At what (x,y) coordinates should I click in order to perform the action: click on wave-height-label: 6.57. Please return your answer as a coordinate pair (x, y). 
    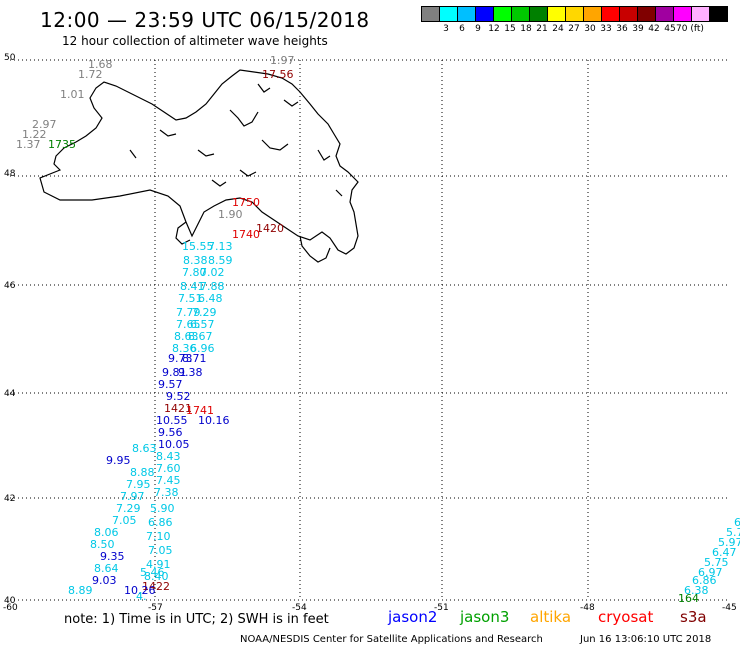
    Looking at the image, I should click on (202, 324).